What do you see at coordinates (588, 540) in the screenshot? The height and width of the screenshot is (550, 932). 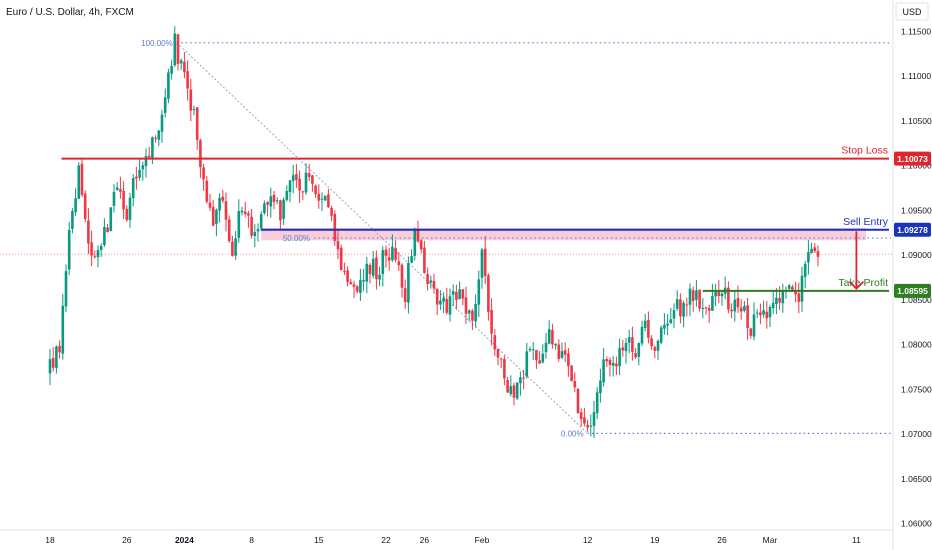 I see `time-tick-label: 12` at bounding box center [588, 540].